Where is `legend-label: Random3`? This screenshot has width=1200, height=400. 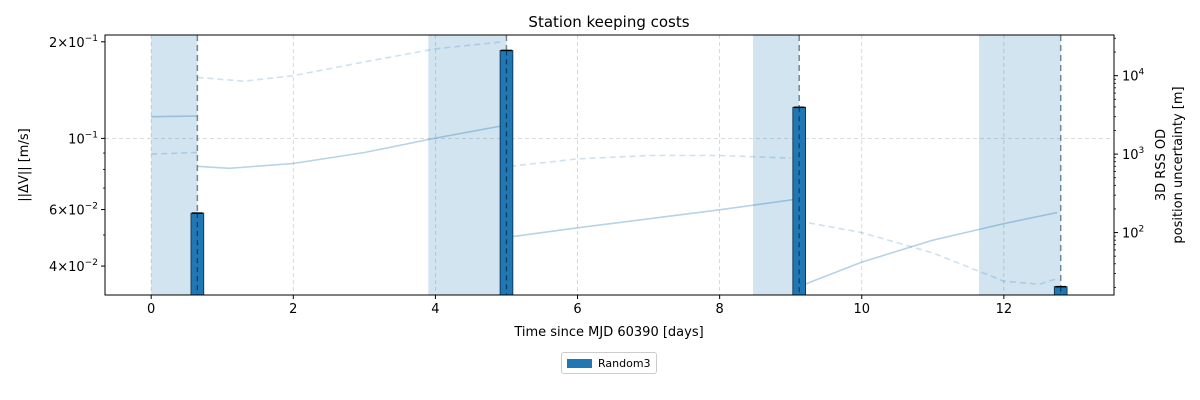 legend-label: Random3 is located at coordinates (624, 363).